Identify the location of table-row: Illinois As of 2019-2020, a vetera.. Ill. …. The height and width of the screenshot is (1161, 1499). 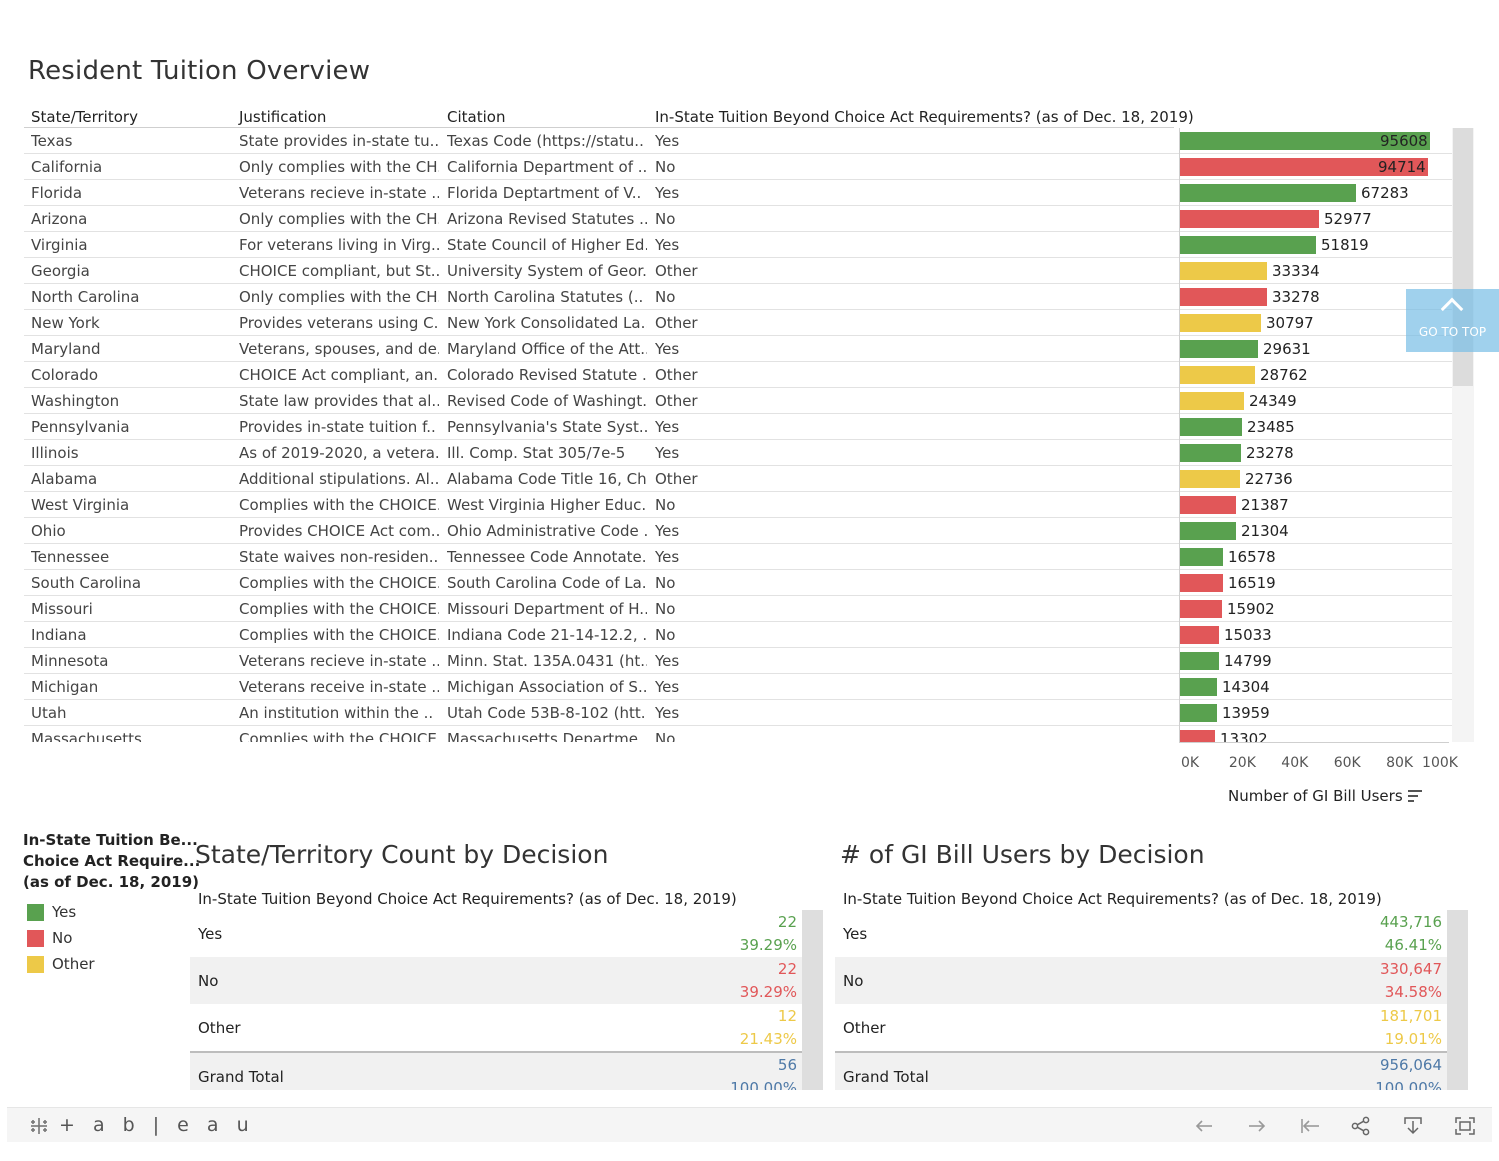
(738, 453).